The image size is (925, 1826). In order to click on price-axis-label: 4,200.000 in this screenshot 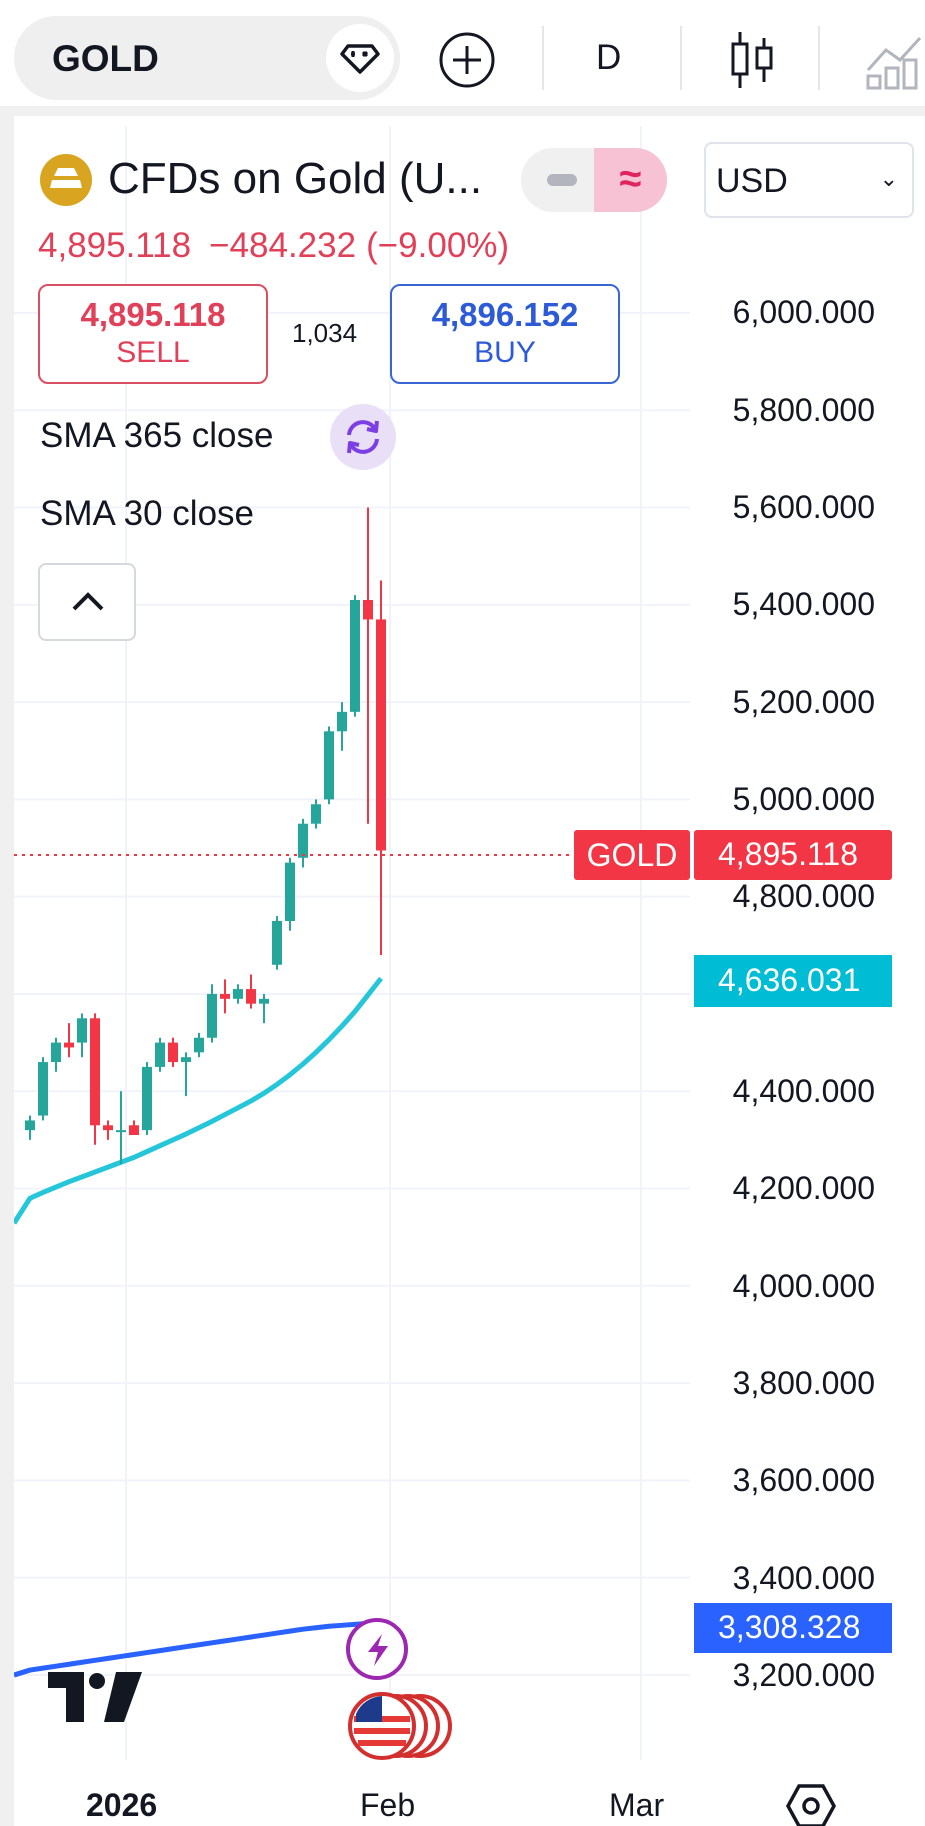, I will do `click(803, 1188)`.